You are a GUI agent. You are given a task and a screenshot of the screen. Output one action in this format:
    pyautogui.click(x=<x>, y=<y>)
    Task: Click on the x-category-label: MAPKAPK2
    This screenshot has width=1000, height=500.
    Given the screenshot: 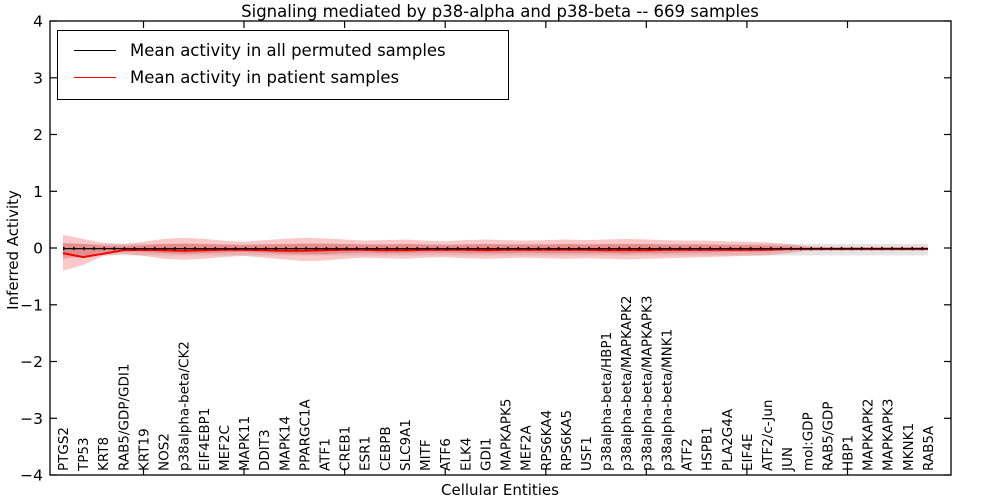 What is the action you would take?
    pyautogui.click(x=869, y=435)
    